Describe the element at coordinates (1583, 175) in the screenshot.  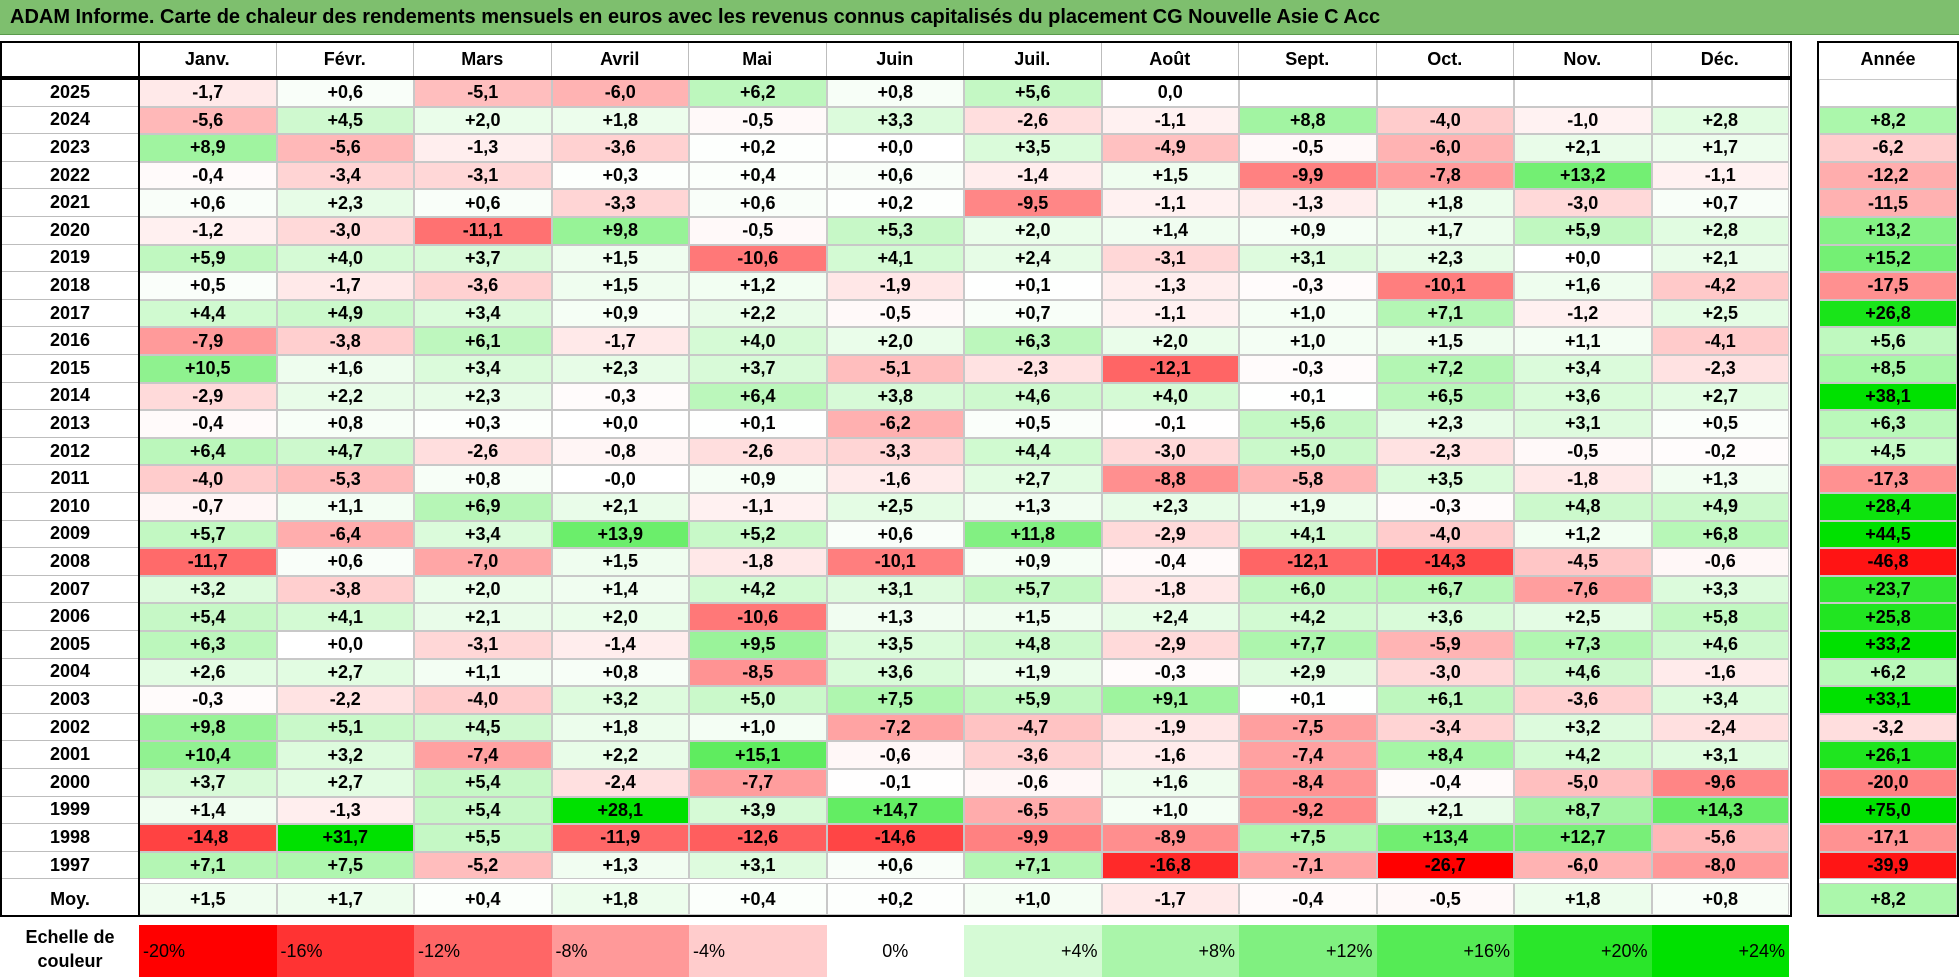
I see `heatmap-cell: +13,2` at that location.